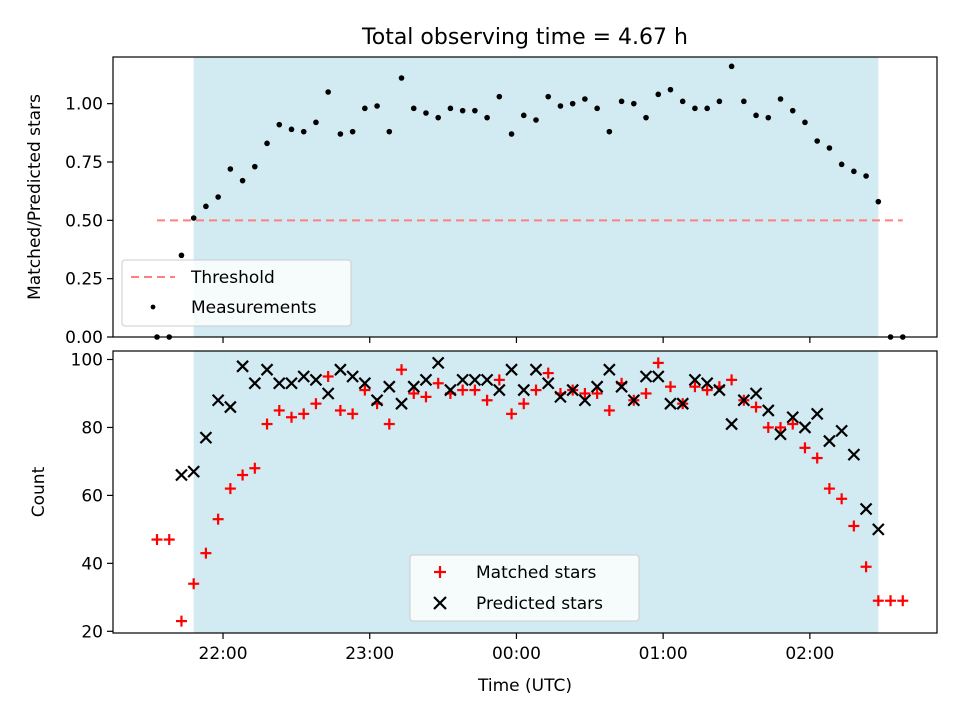 The image size is (960, 720). Describe the element at coordinates (223, 654) in the screenshot. I see `x-tick-label: 22:00` at that location.